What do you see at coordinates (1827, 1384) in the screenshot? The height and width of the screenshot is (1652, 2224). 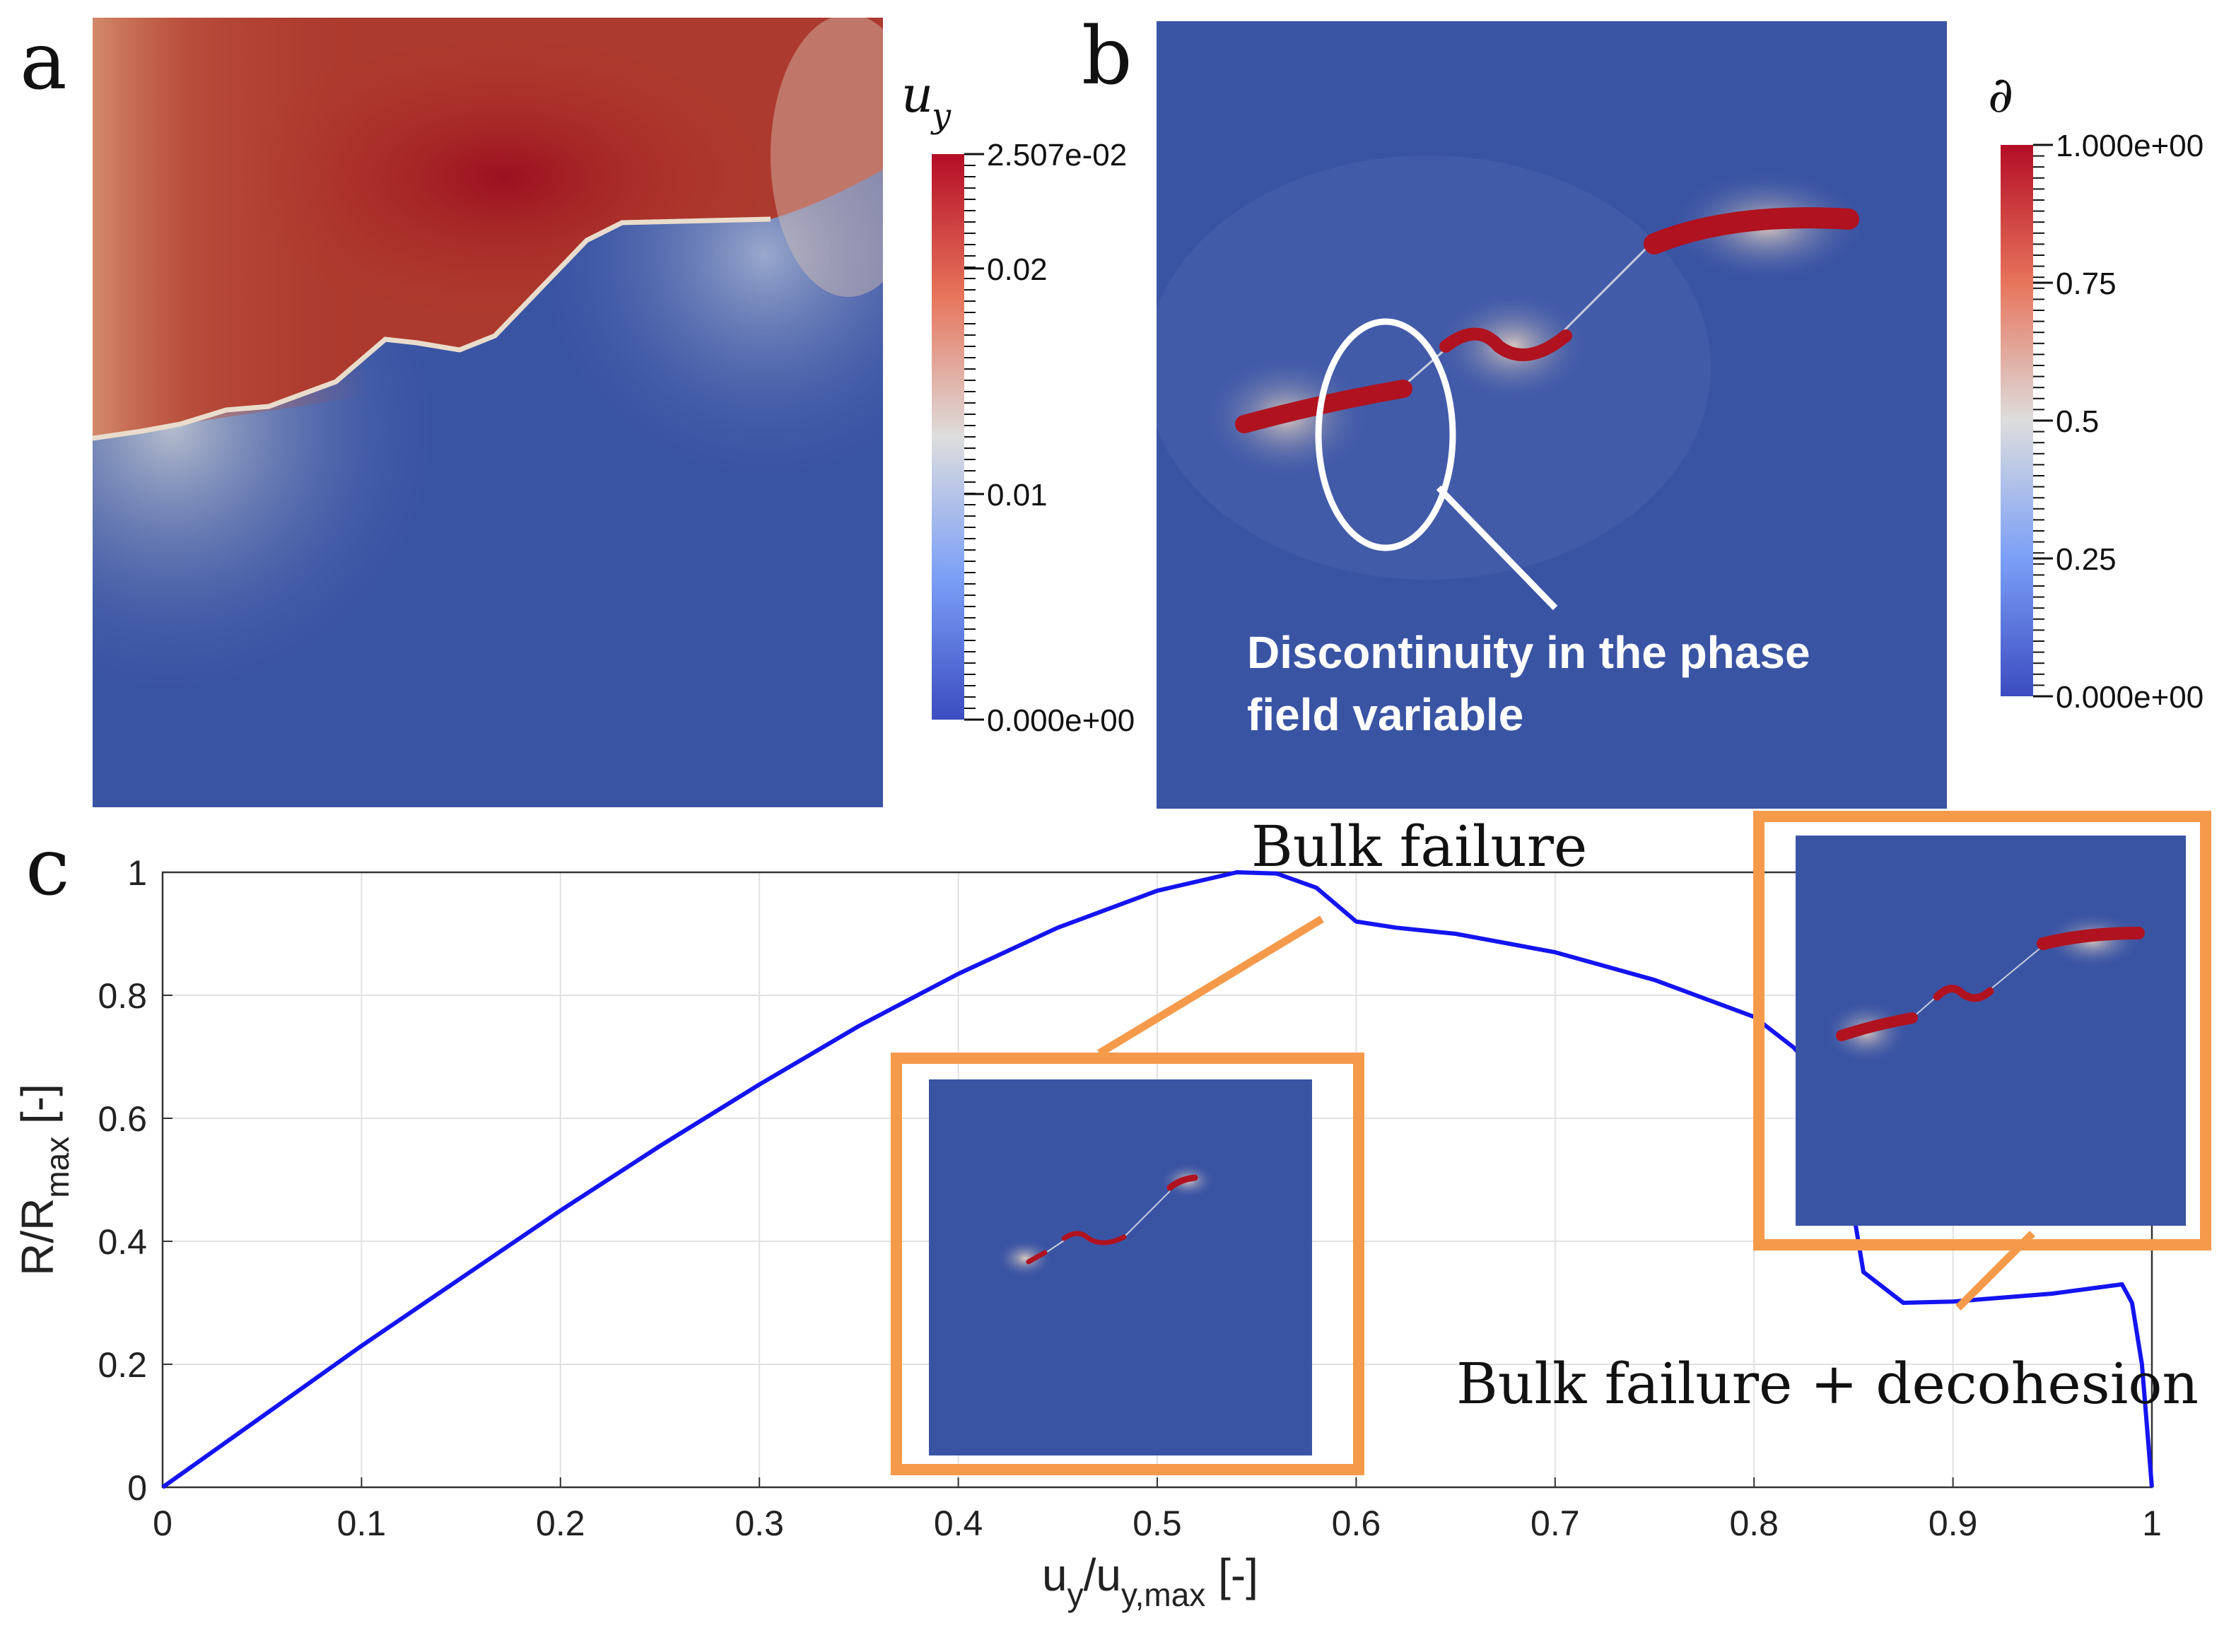 I see `annotation-bulk-failure-decohesion: Bulk failure + decohesion` at bounding box center [1827, 1384].